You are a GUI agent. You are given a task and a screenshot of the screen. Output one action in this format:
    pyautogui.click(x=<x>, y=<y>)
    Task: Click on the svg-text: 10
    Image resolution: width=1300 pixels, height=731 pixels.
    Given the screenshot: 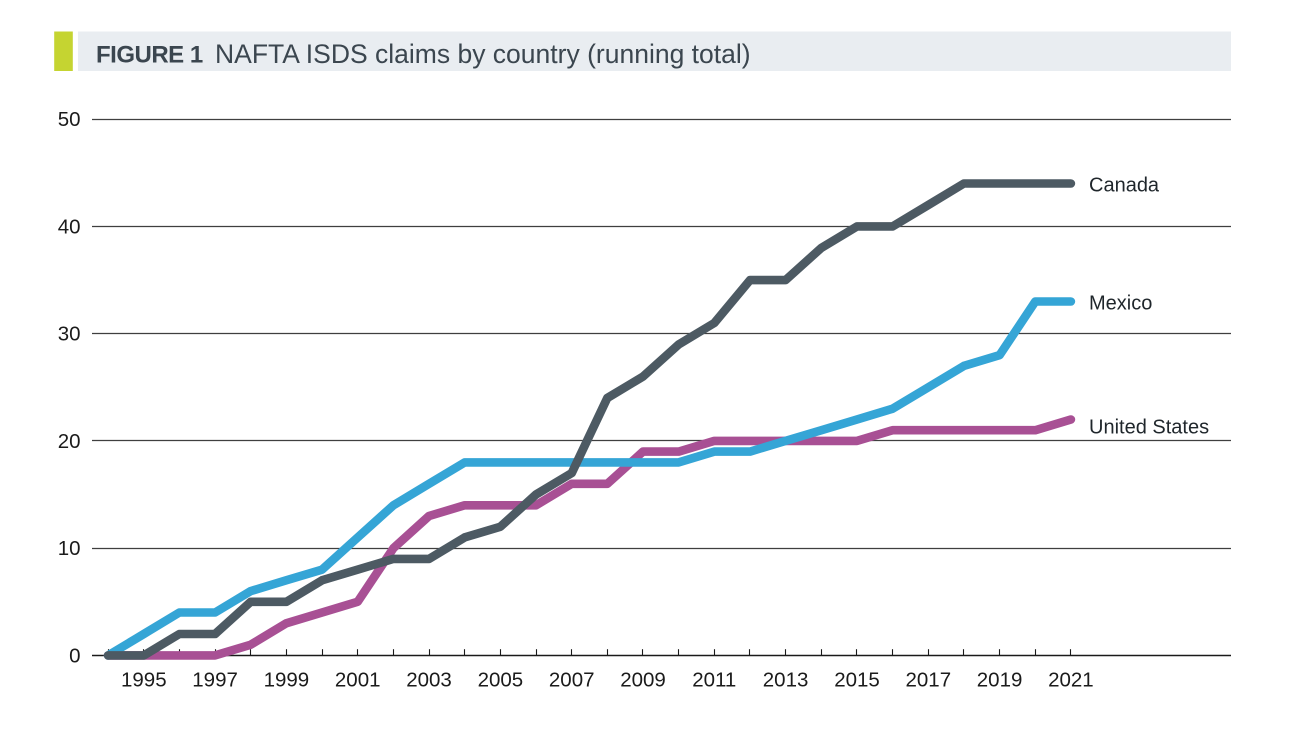 What is the action you would take?
    pyautogui.click(x=69, y=548)
    